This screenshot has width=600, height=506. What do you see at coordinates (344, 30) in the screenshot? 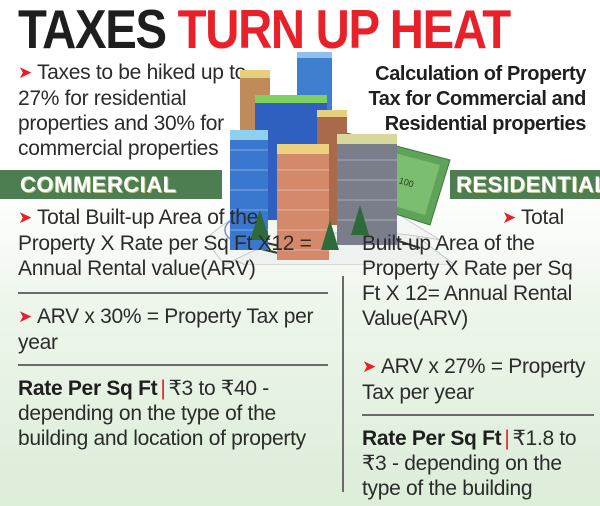
I see `headline-part-2: TURN UP HEAT` at bounding box center [344, 30].